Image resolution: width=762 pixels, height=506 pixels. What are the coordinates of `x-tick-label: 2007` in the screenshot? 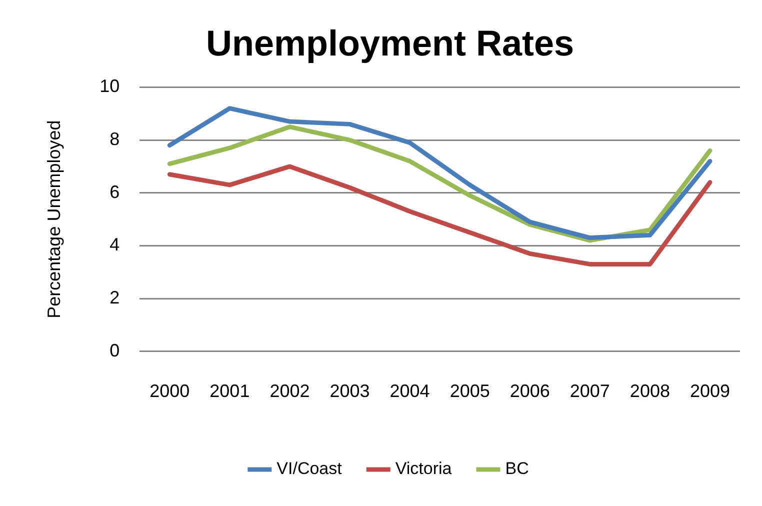 It's located at (590, 391).